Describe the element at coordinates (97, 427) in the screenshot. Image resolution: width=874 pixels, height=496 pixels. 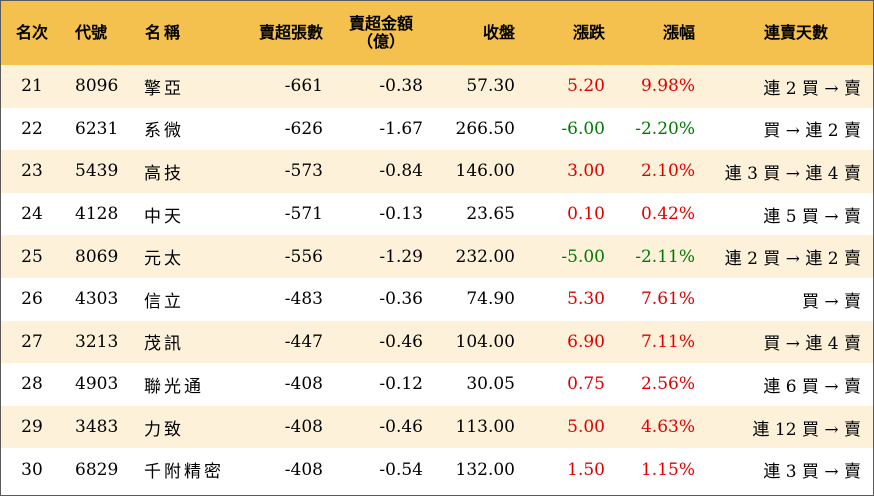
I see `cell-code: 3483` at that location.